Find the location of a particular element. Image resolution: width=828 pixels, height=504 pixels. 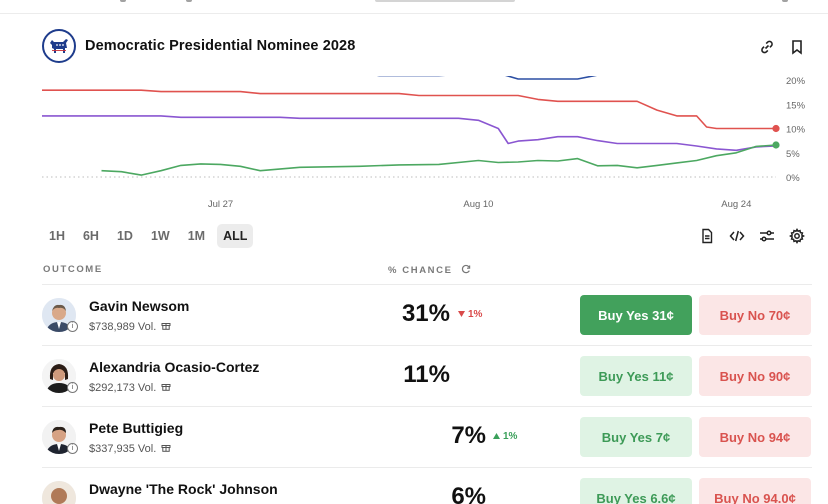

buy-yes-button: Buy Yes 7¢ is located at coordinates (636, 437).